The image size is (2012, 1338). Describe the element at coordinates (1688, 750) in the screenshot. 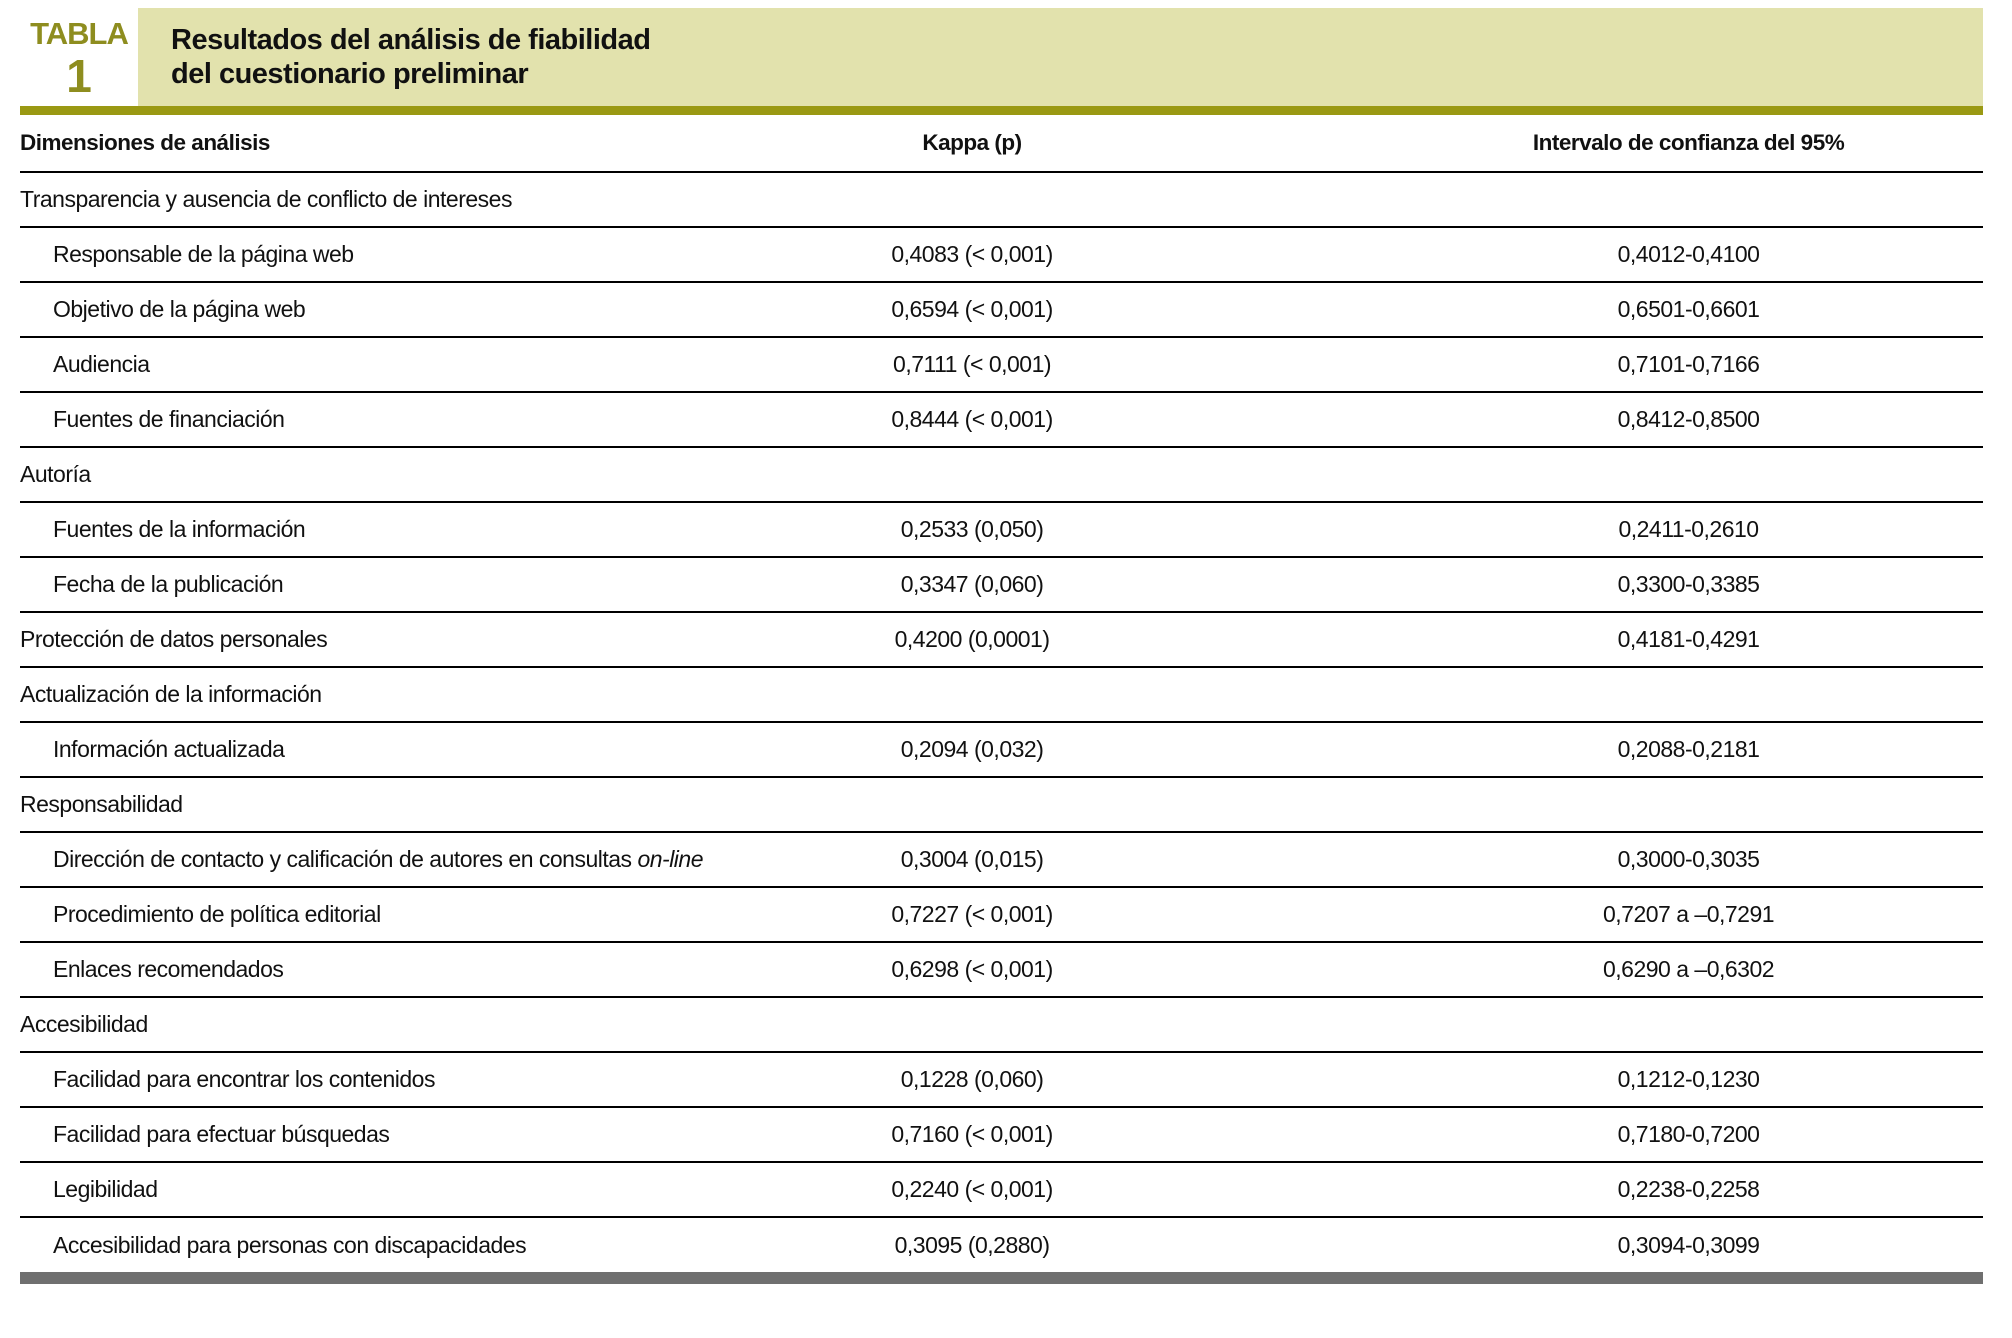

I see `row-ci-cell: 0,2088-0,2181` at that location.